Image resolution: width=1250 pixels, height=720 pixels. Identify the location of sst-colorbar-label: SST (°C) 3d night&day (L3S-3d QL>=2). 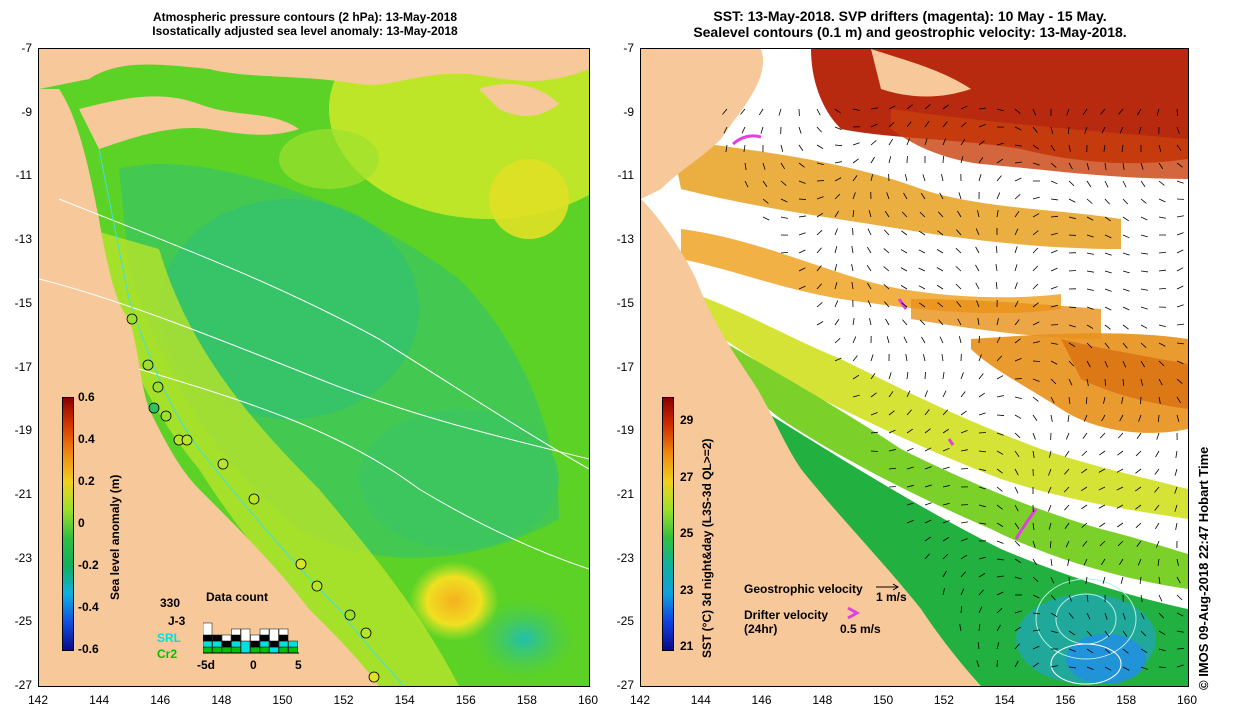
(707, 548).